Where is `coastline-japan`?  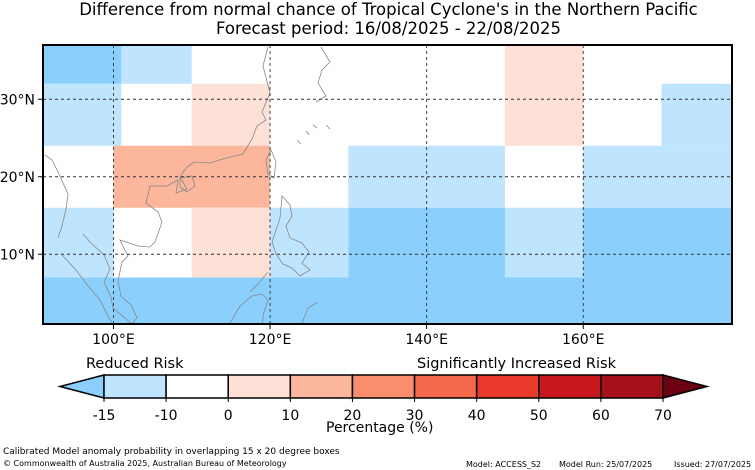
coastline-japan is located at coordinates (323, 74).